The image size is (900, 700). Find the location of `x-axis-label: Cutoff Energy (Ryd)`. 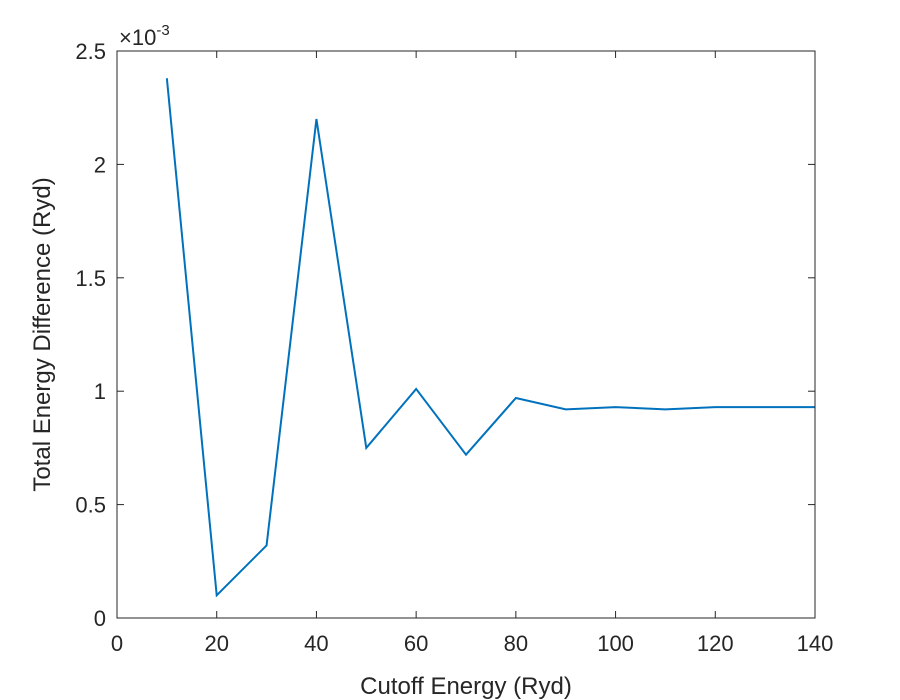

x-axis-label: Cutoff Energy (Ryd) is located at coordinates (466, 686).